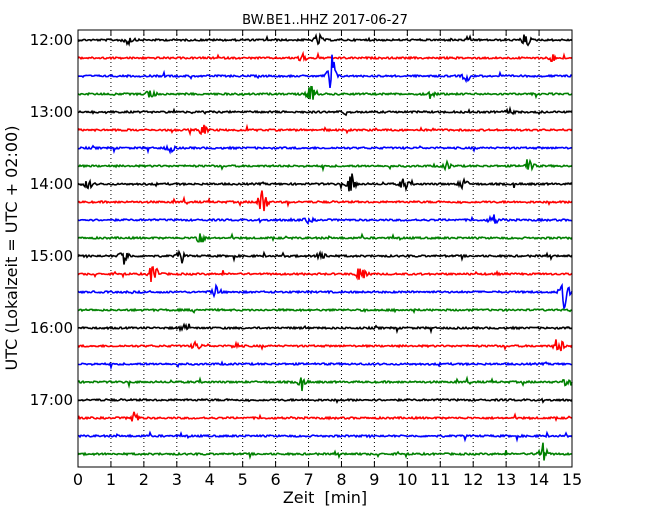 Image resolution: width=650 pixels, height=524 pixels. What do you see at coordinates (572, 479) in the screenshot?
I see `x-tick-label: 15` at bounding box center [572, 479].